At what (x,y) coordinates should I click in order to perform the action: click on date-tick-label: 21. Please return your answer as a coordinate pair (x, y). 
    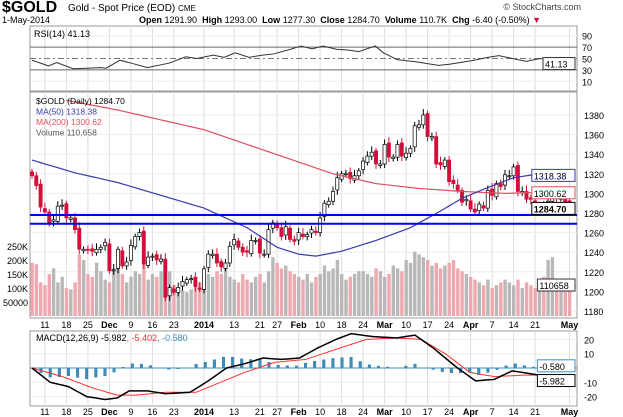
    Looking at the image, I should click on (535, 325).